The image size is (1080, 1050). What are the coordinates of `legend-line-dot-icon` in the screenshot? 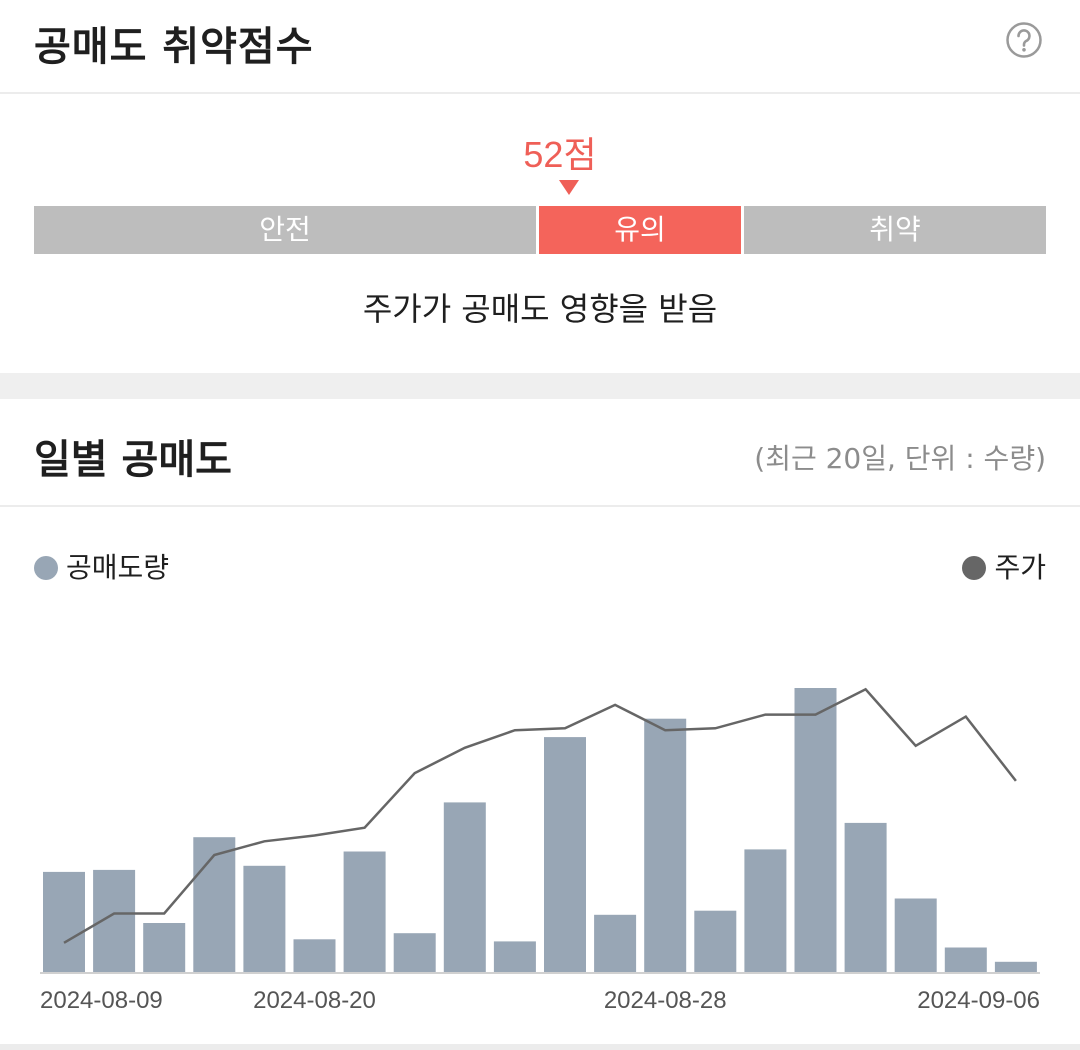 It's located at (974, 568).